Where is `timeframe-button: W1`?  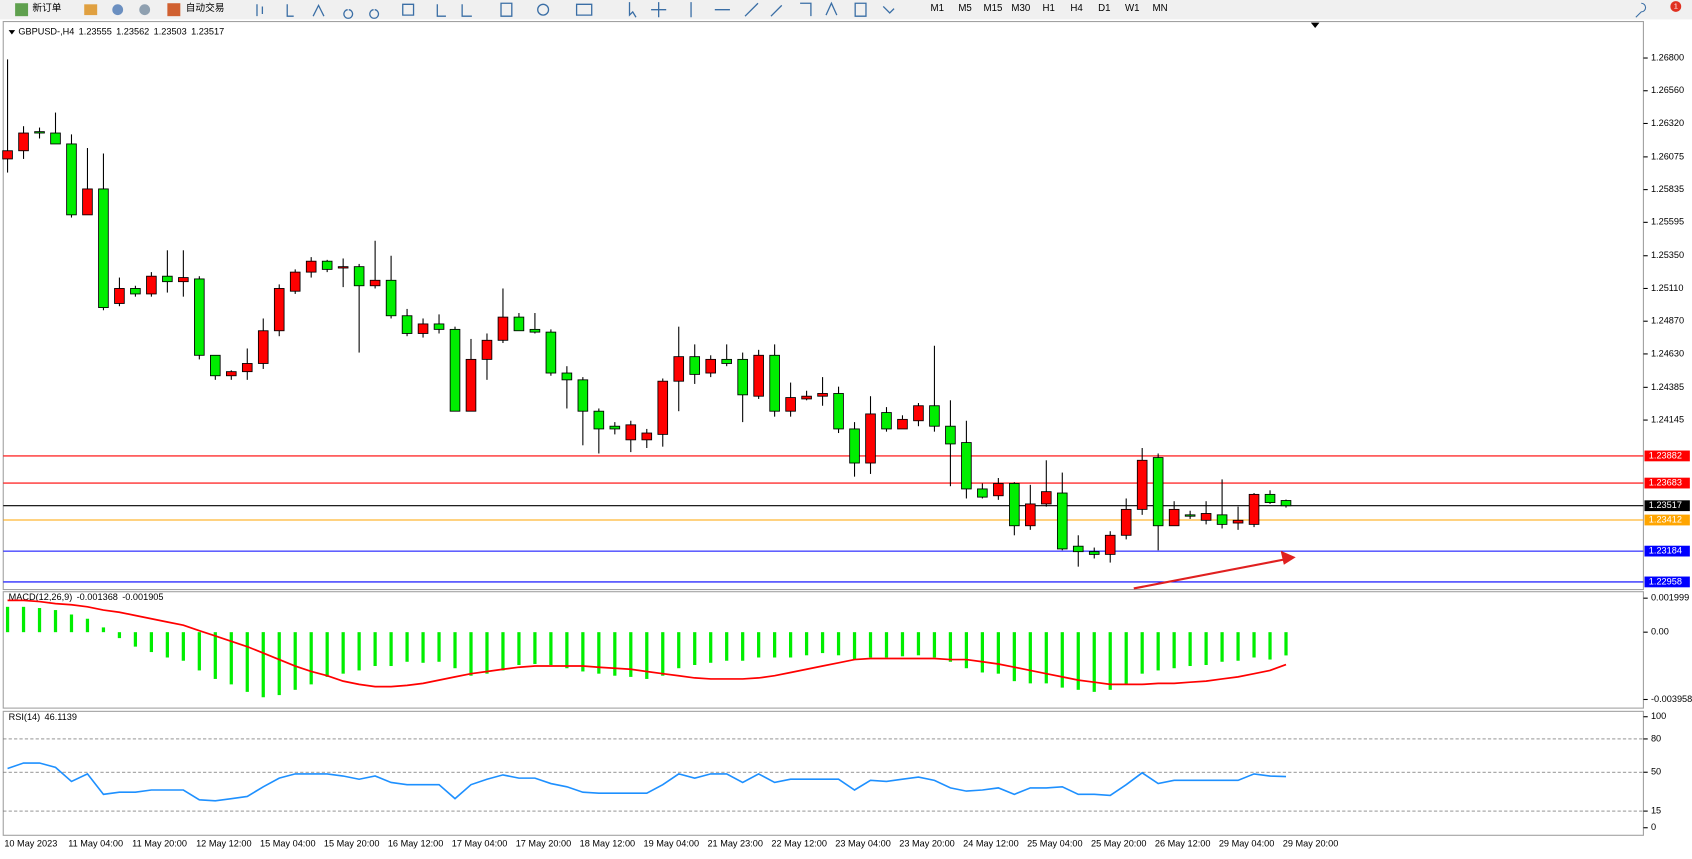 timeframe-button: W1 is located at coordinates (1132, 8).